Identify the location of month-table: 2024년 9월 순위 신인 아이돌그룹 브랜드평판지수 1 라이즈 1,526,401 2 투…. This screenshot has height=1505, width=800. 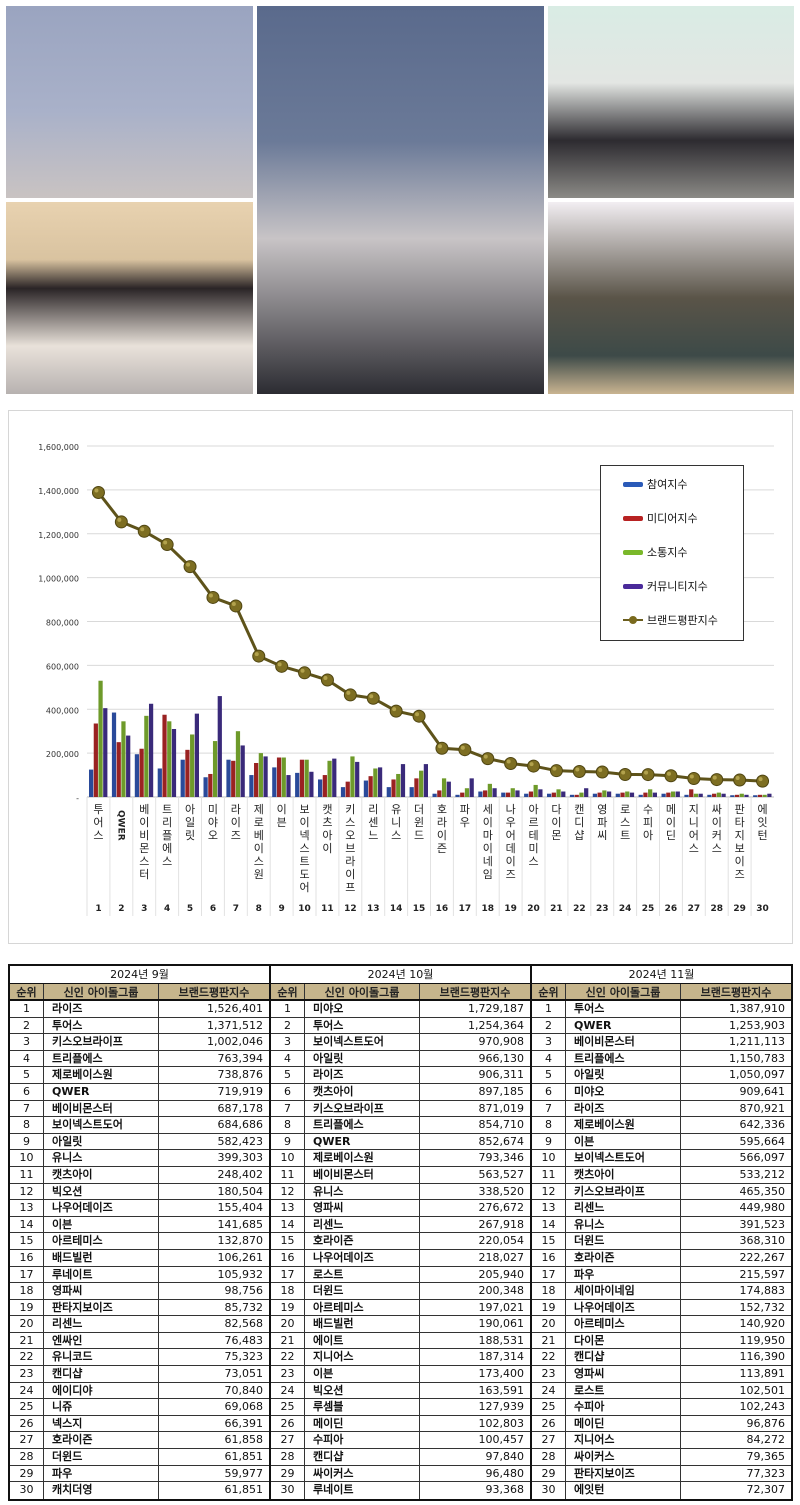
(139, 1232).